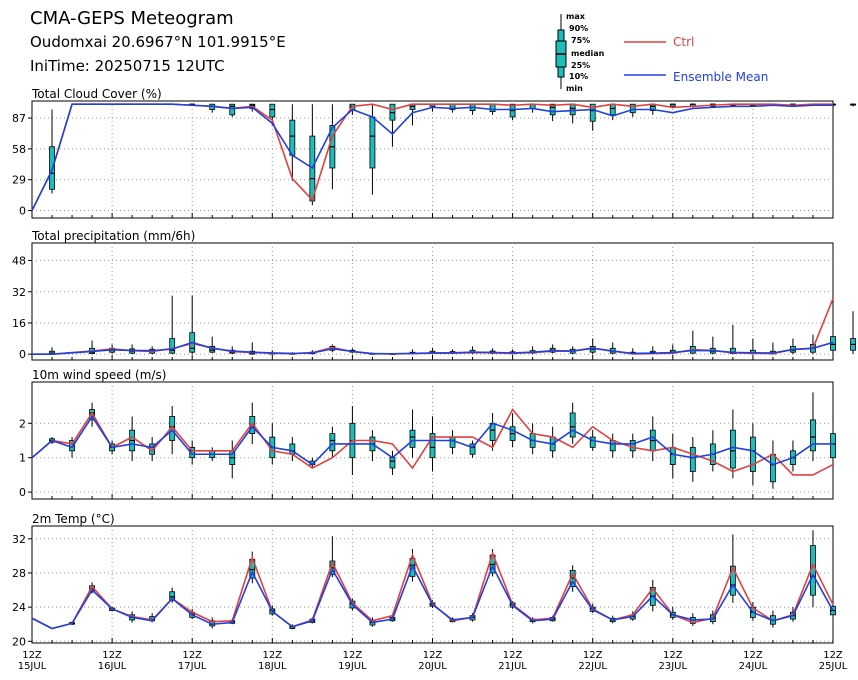 Image resolution: width=858 pixels, height=680 pixels. I want to click on x-tick-date: 20JUL, so click(432, 666).